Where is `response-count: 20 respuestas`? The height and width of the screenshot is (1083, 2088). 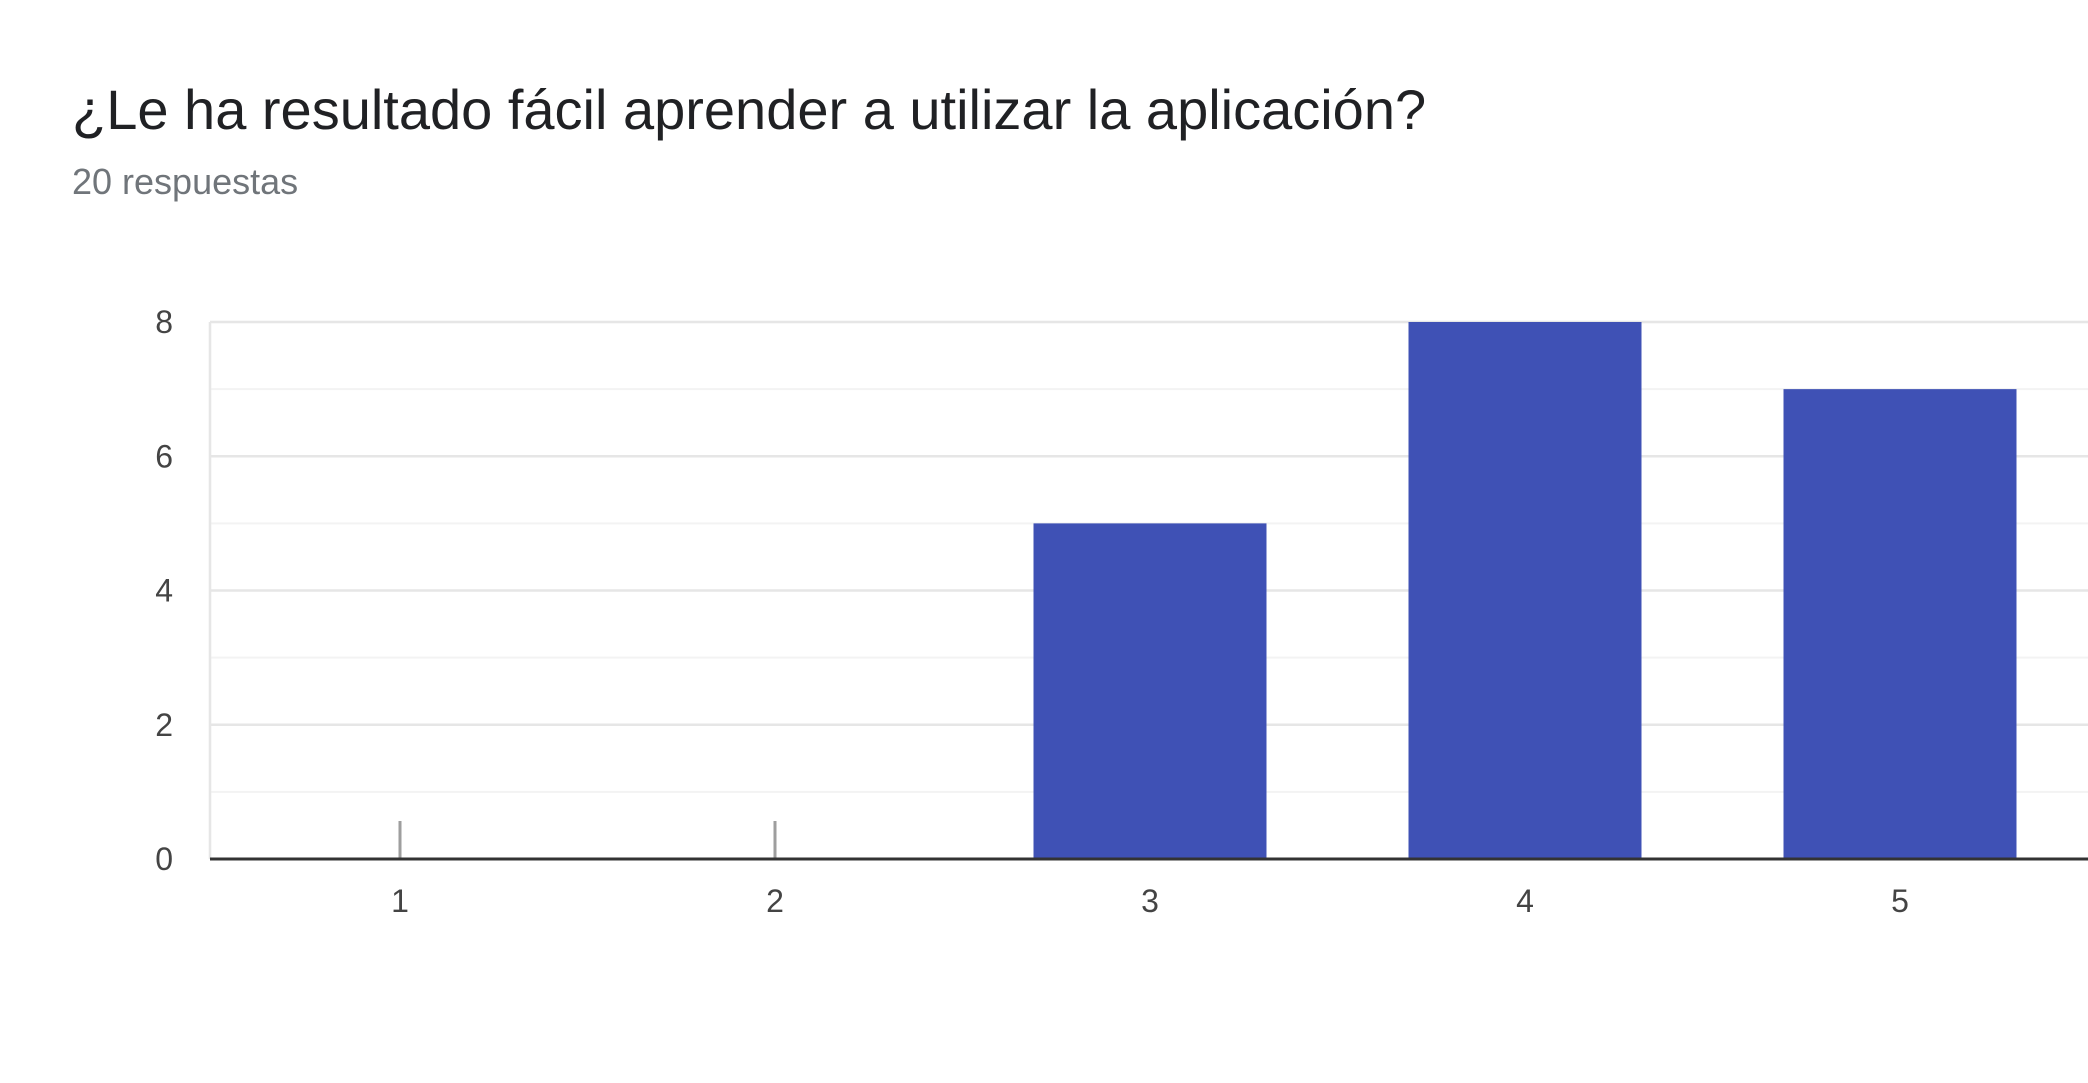 response-count: 20 respuestas is located at coordinates (185, 181).